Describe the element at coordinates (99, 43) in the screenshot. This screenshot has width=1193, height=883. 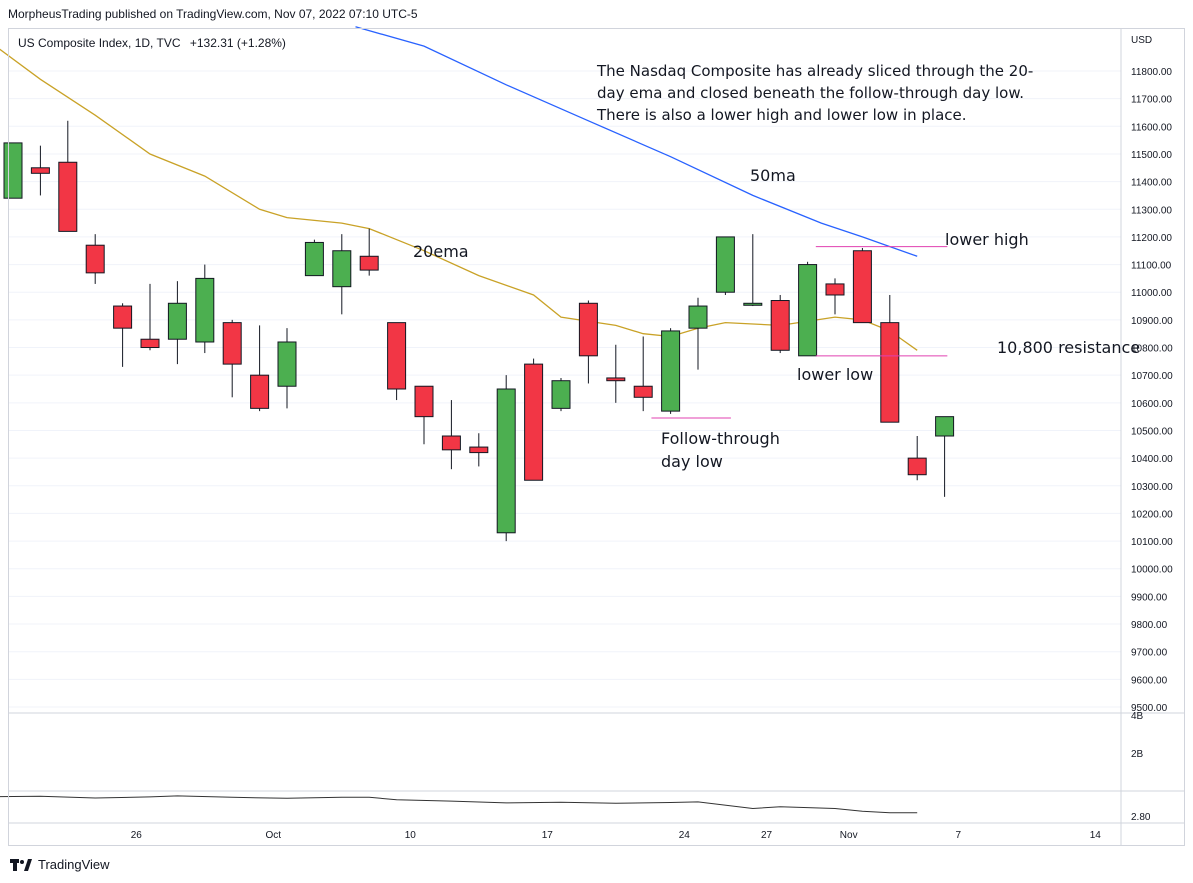
I see `symbol-label: US Composite Index, 1D, TVC` at that location.